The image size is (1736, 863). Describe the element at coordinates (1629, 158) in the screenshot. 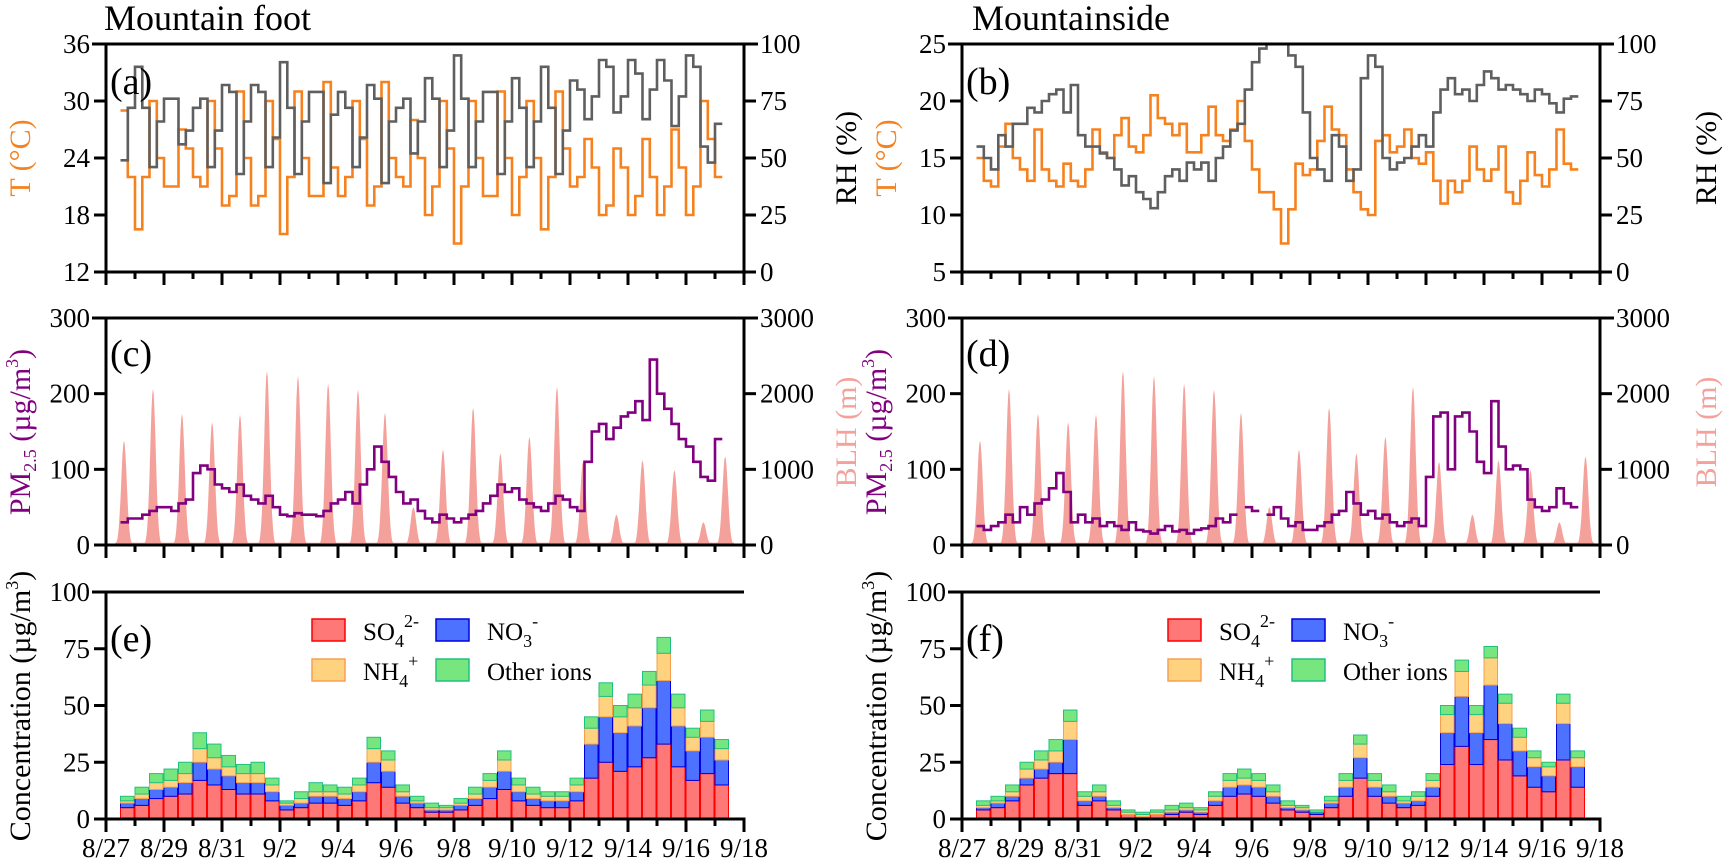

I see `y-tick-label-right: 50` at that location.